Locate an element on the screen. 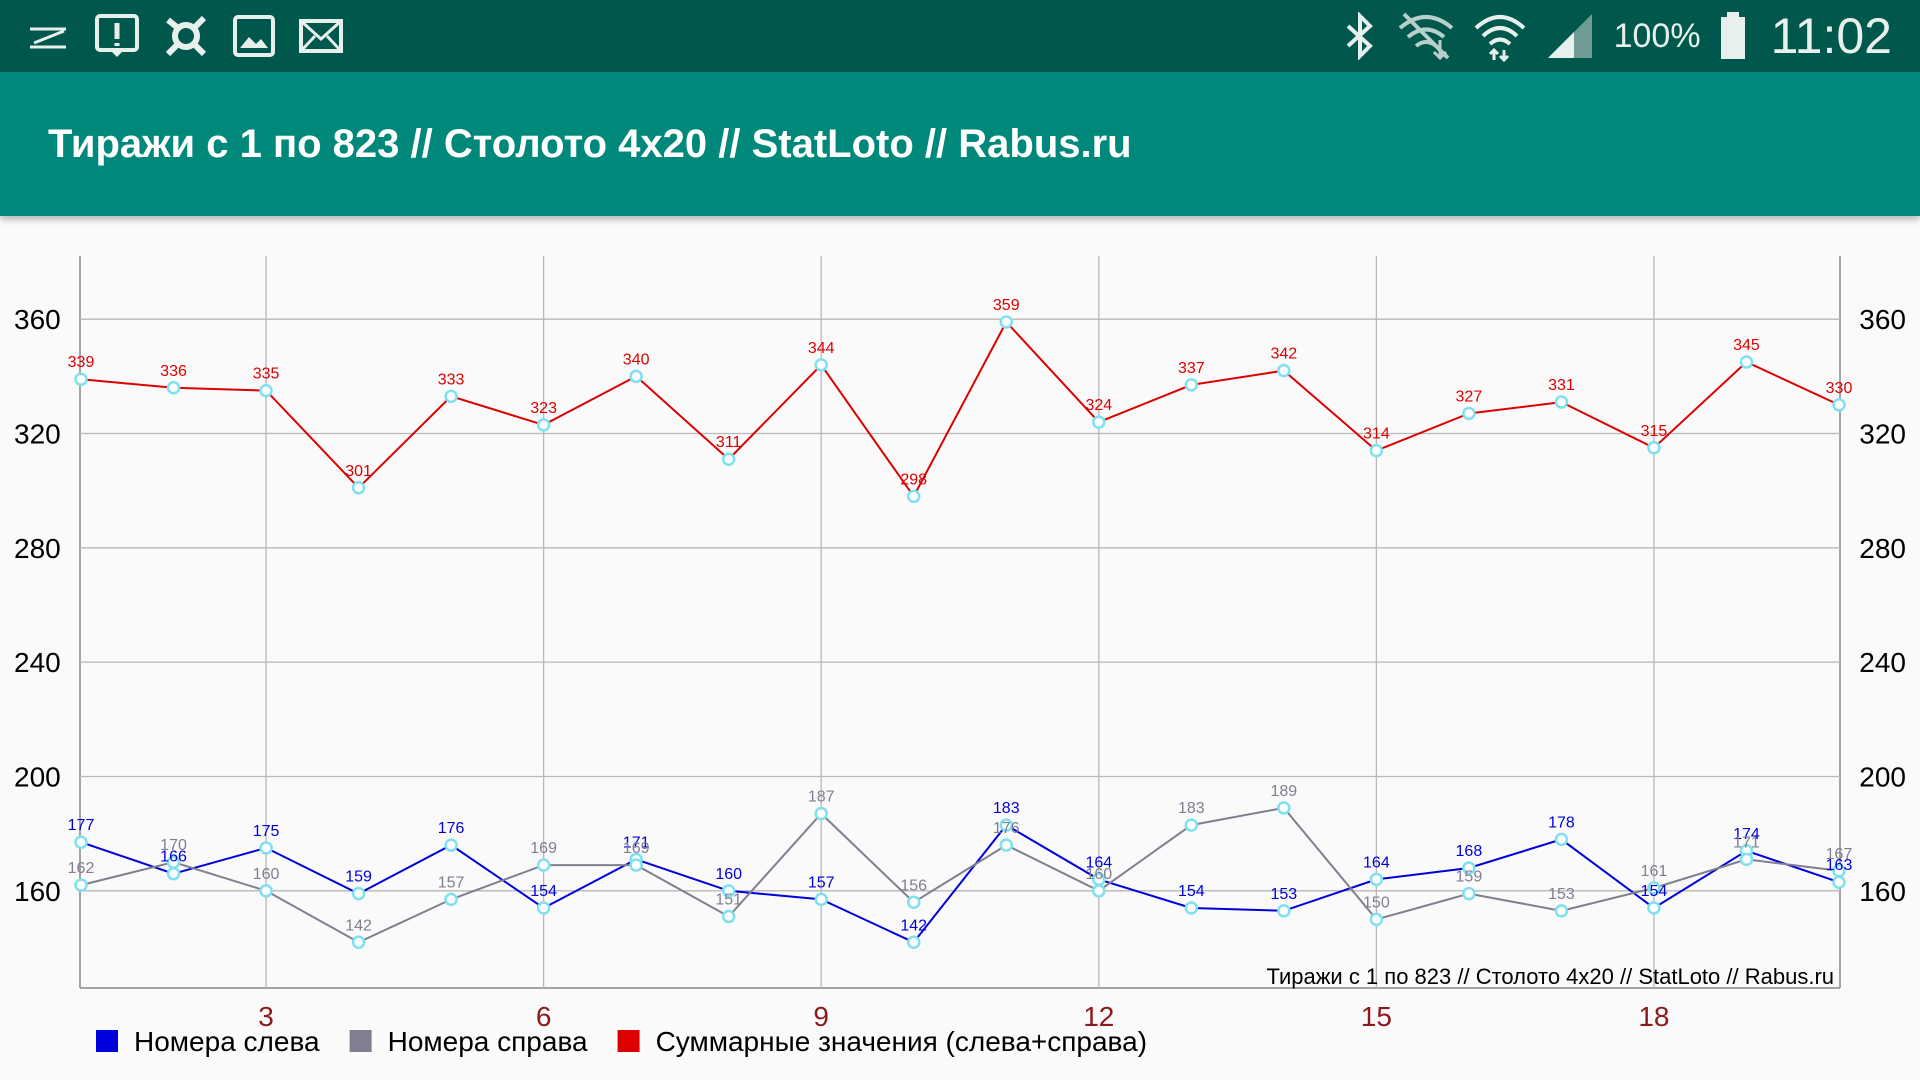 Image resolution: width=1920 pixels, height=1080 pixels. x-tick-label: 3 is located at coordinates (266, 1016).